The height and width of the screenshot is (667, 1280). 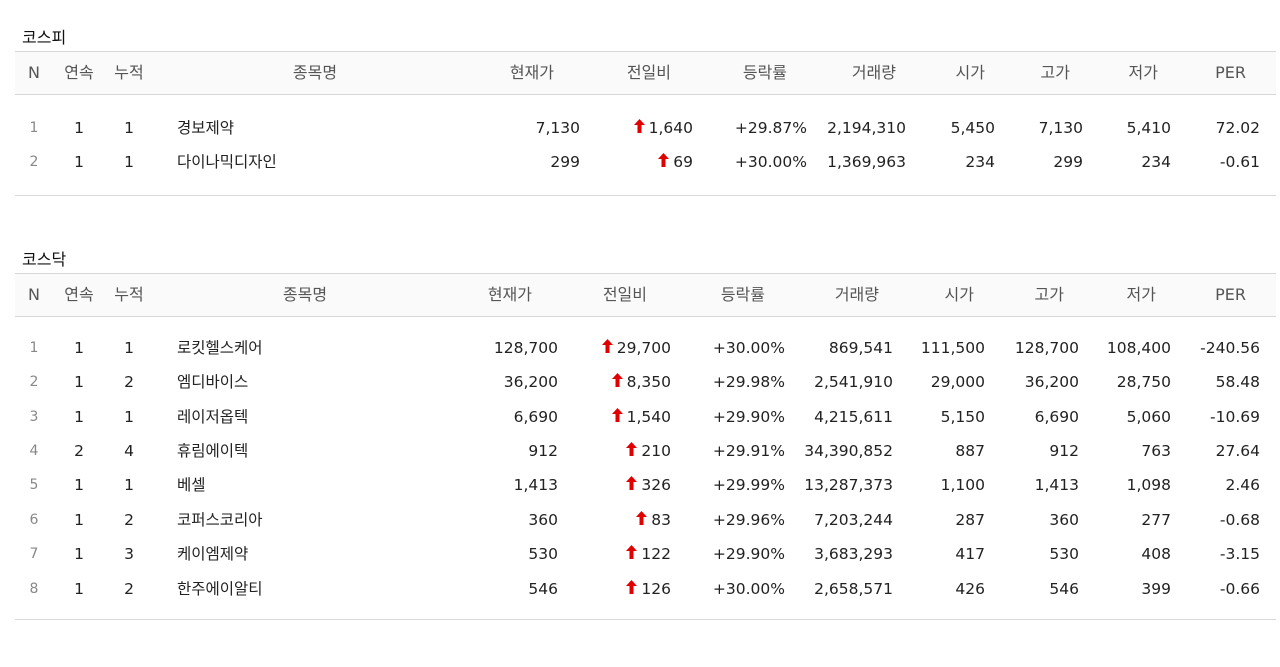 I want to click on high-price: 6,690, so click(x=1056, y=416).